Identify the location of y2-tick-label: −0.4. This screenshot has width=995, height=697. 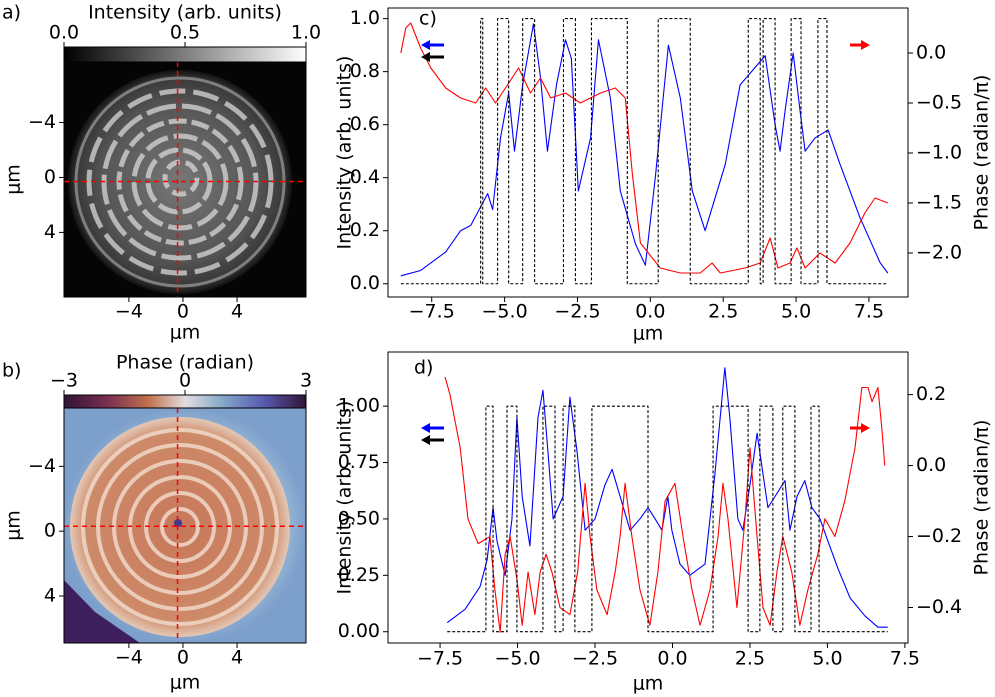
(939, 607).